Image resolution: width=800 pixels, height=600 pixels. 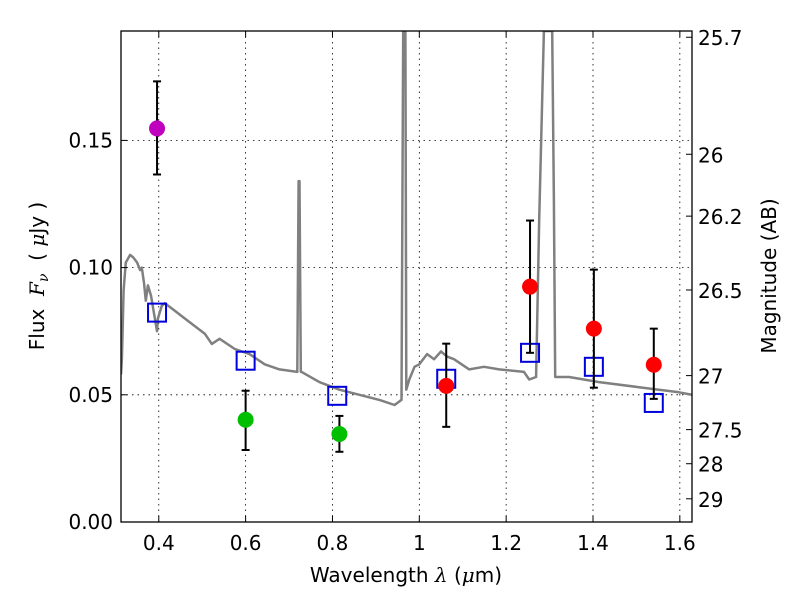 I want to click on y2-tick-label: 26.5, so click(x=720, y=291).